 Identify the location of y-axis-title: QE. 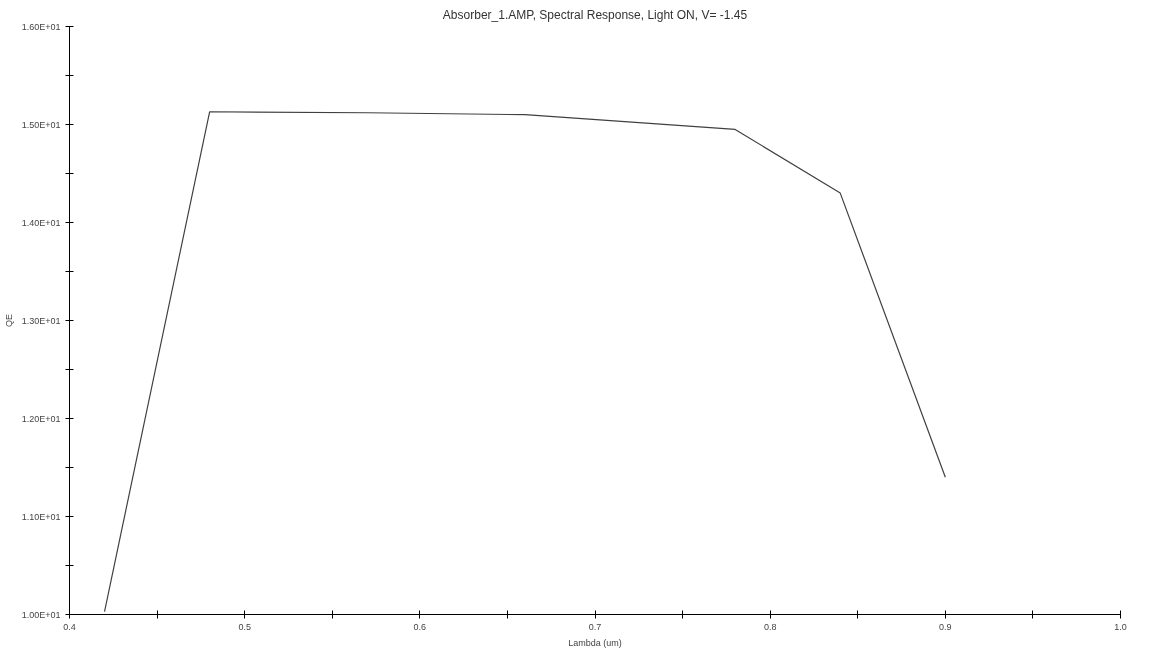
(8, 320).